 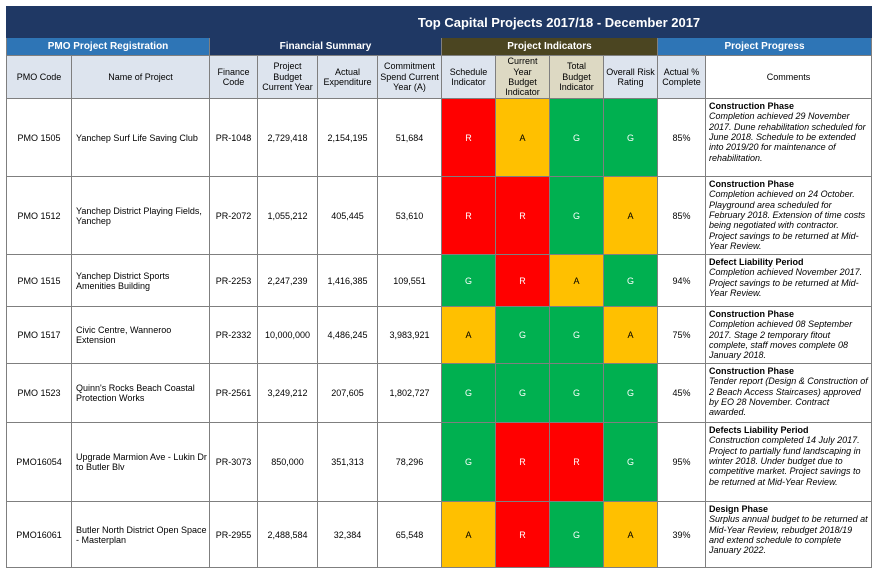 What do you see at coordinates (759, 430) in the screenshot?
I see `phase-label: Defects Liability Period` at bounding box center [759, 430].